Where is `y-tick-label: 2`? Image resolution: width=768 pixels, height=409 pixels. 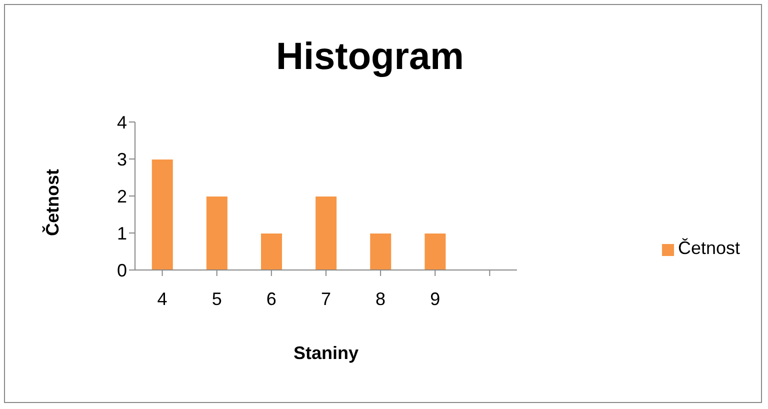 y-tick-label: 2 is located at coordinates (121, 196).